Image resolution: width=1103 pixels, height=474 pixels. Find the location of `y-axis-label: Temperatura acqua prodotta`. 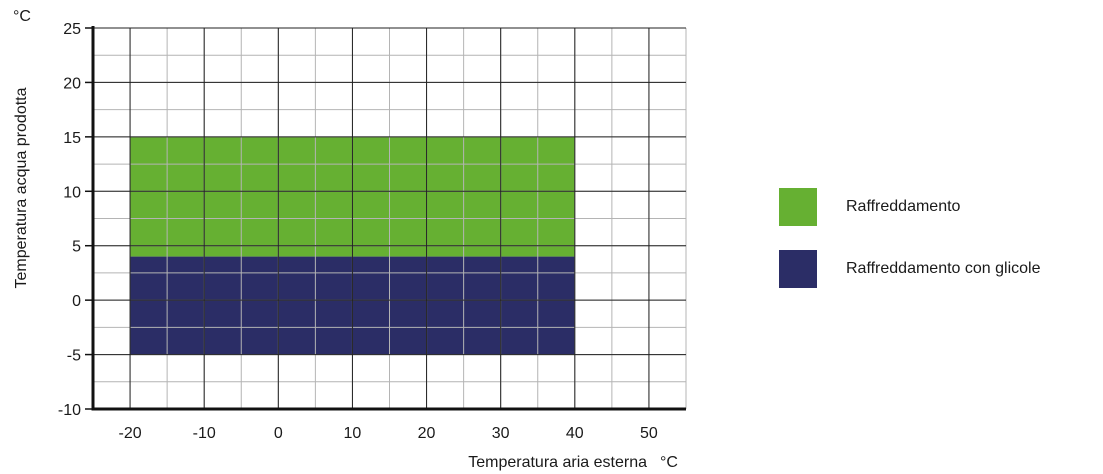

y-axis-label: Temperatura acqua prodotta is located at coordinates (21, 187).